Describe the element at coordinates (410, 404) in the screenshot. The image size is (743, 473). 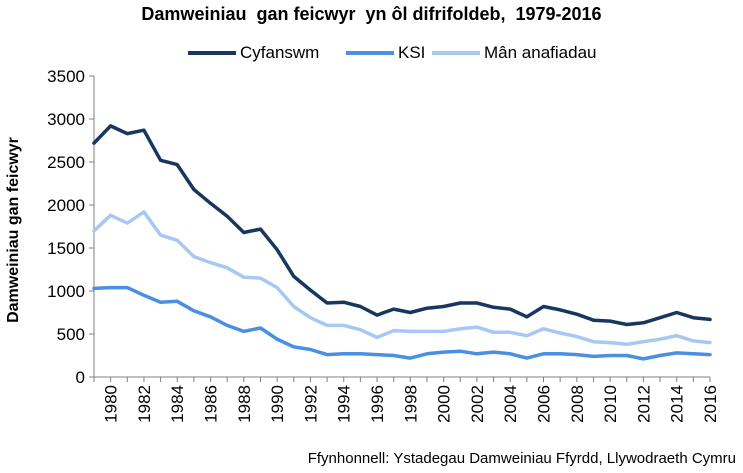
I see `x-tick-label: 1998` at that location.